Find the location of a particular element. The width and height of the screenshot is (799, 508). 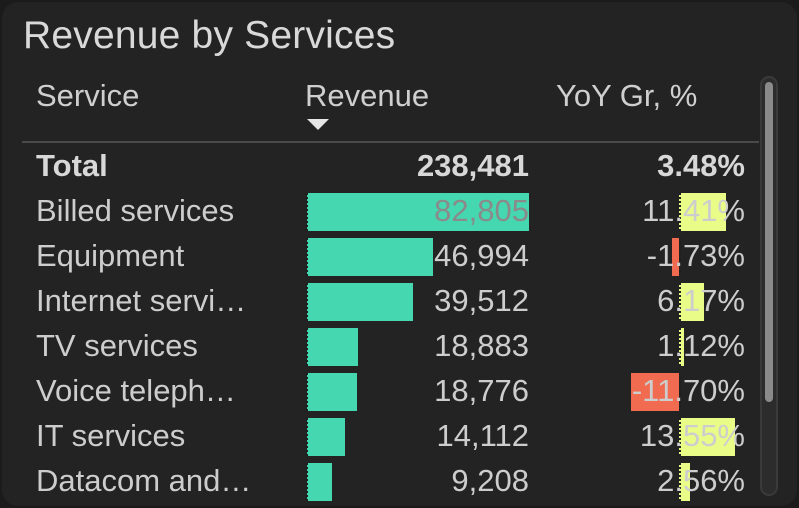

vertical-scrollbar is located at coordinates (769, 286).